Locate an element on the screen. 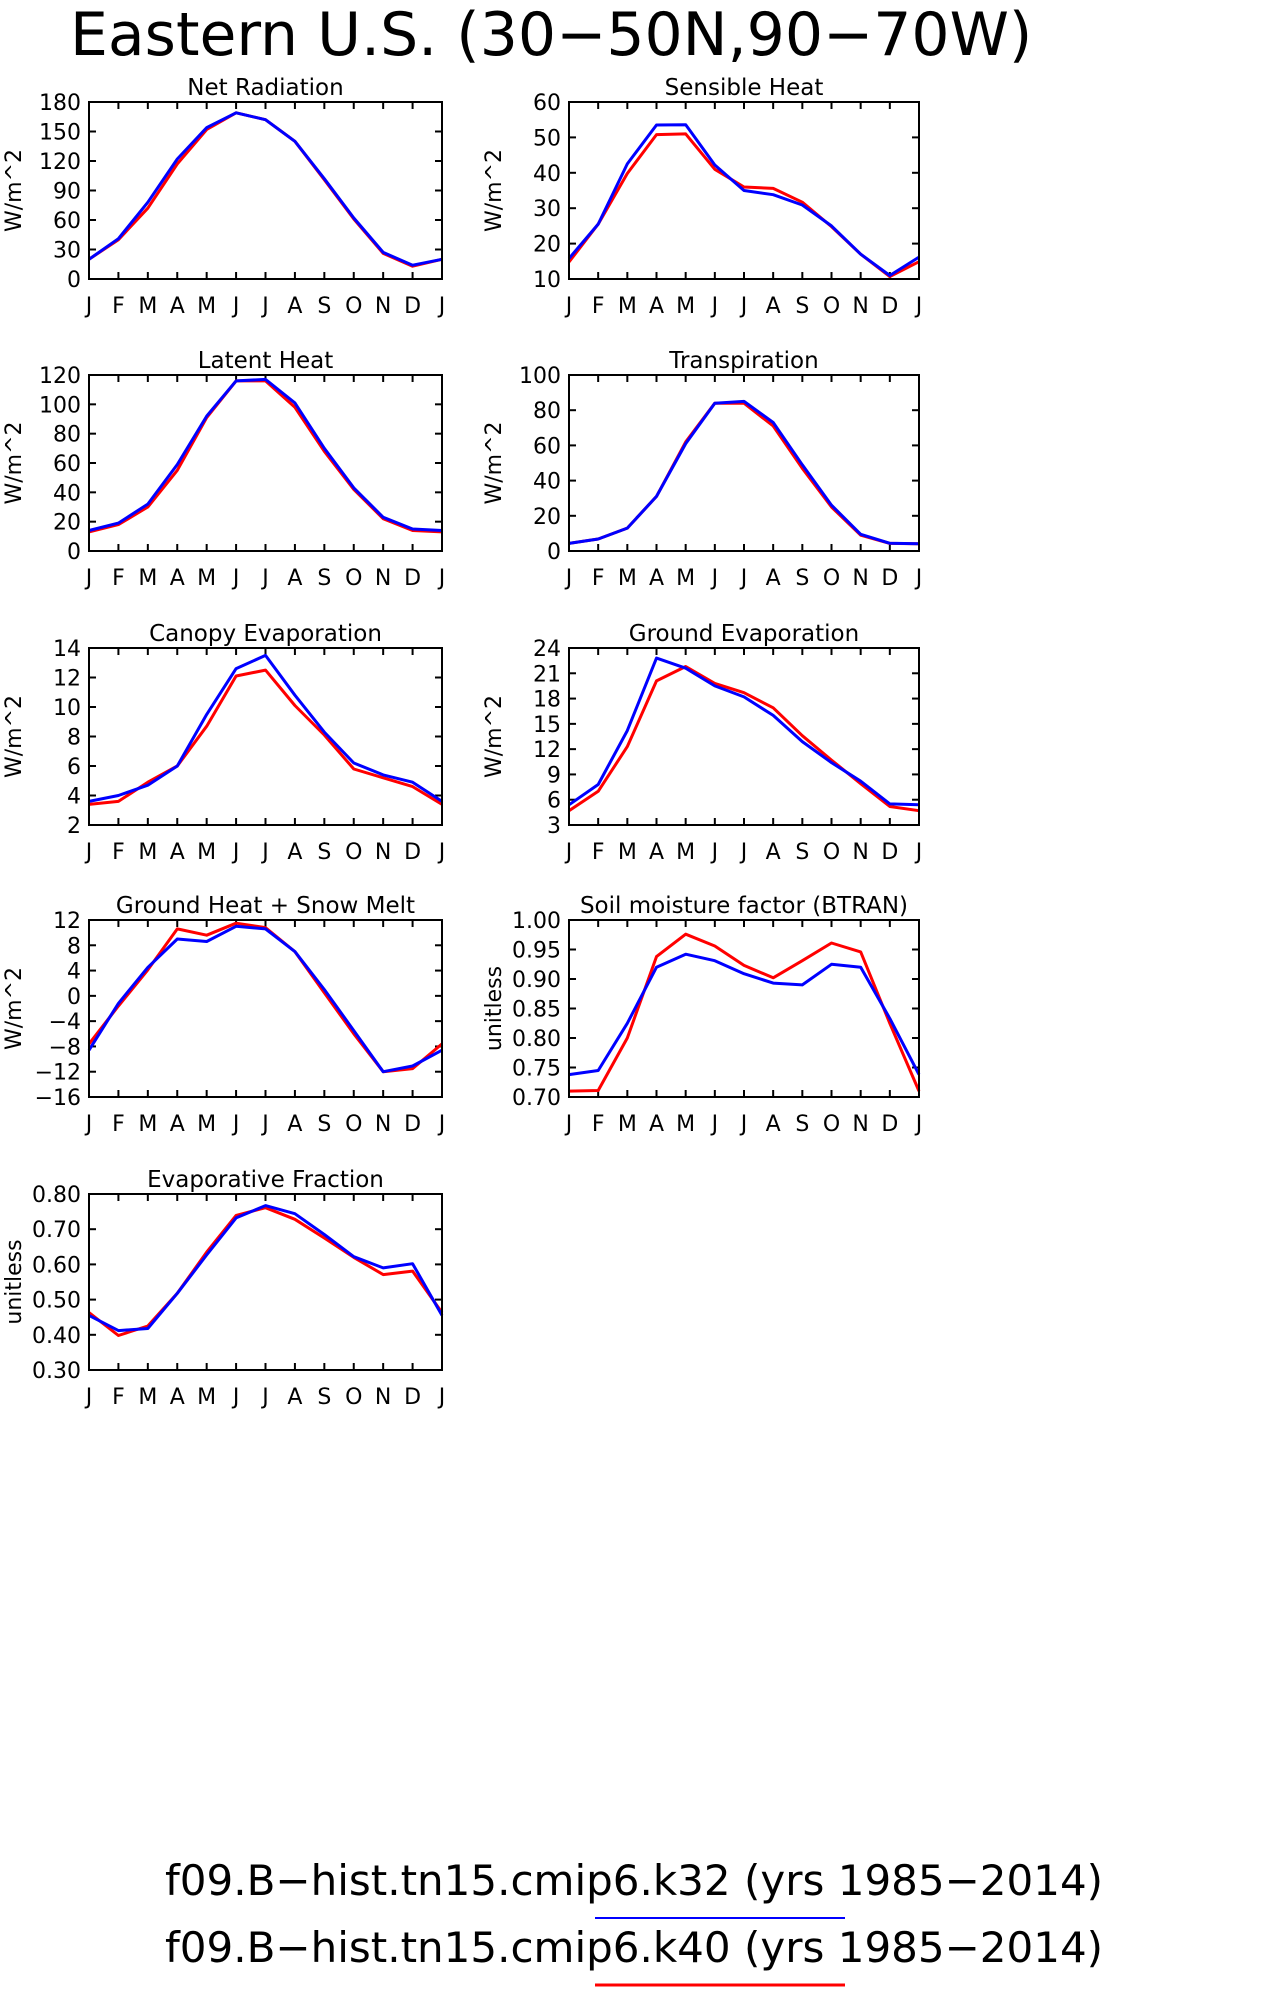 This screenshot has height=2001, width=1276. y-tick-label: 6 is located at coordinates (74, 767).